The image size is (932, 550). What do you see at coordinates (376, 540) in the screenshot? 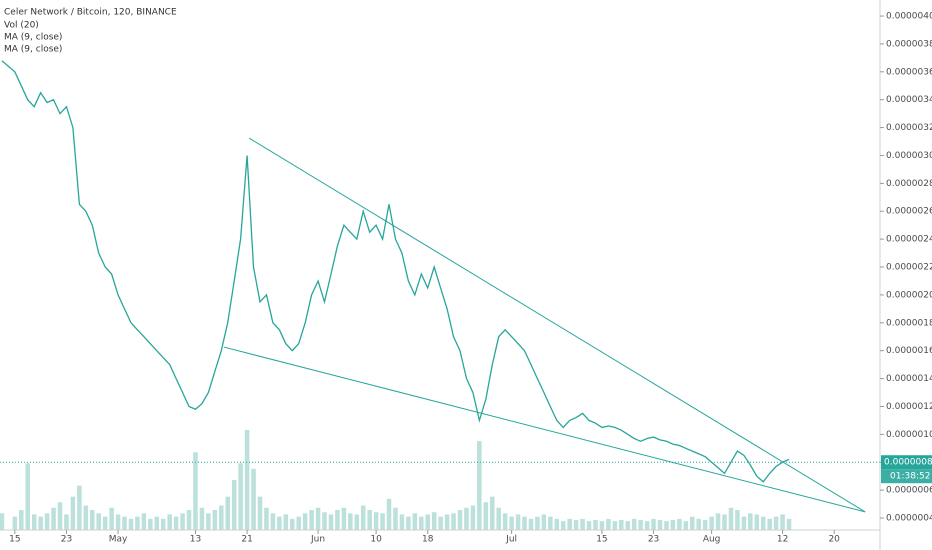
I see `x-tick-label: 10` at bounding box center [376, 540].